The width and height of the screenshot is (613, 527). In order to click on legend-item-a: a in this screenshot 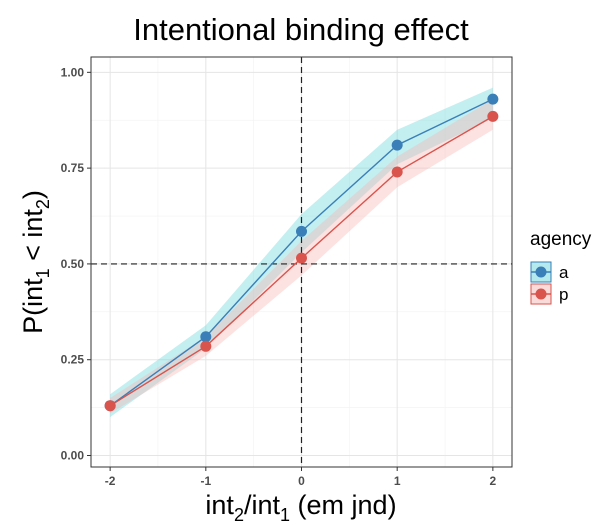, I will do `click(549, 272)`.